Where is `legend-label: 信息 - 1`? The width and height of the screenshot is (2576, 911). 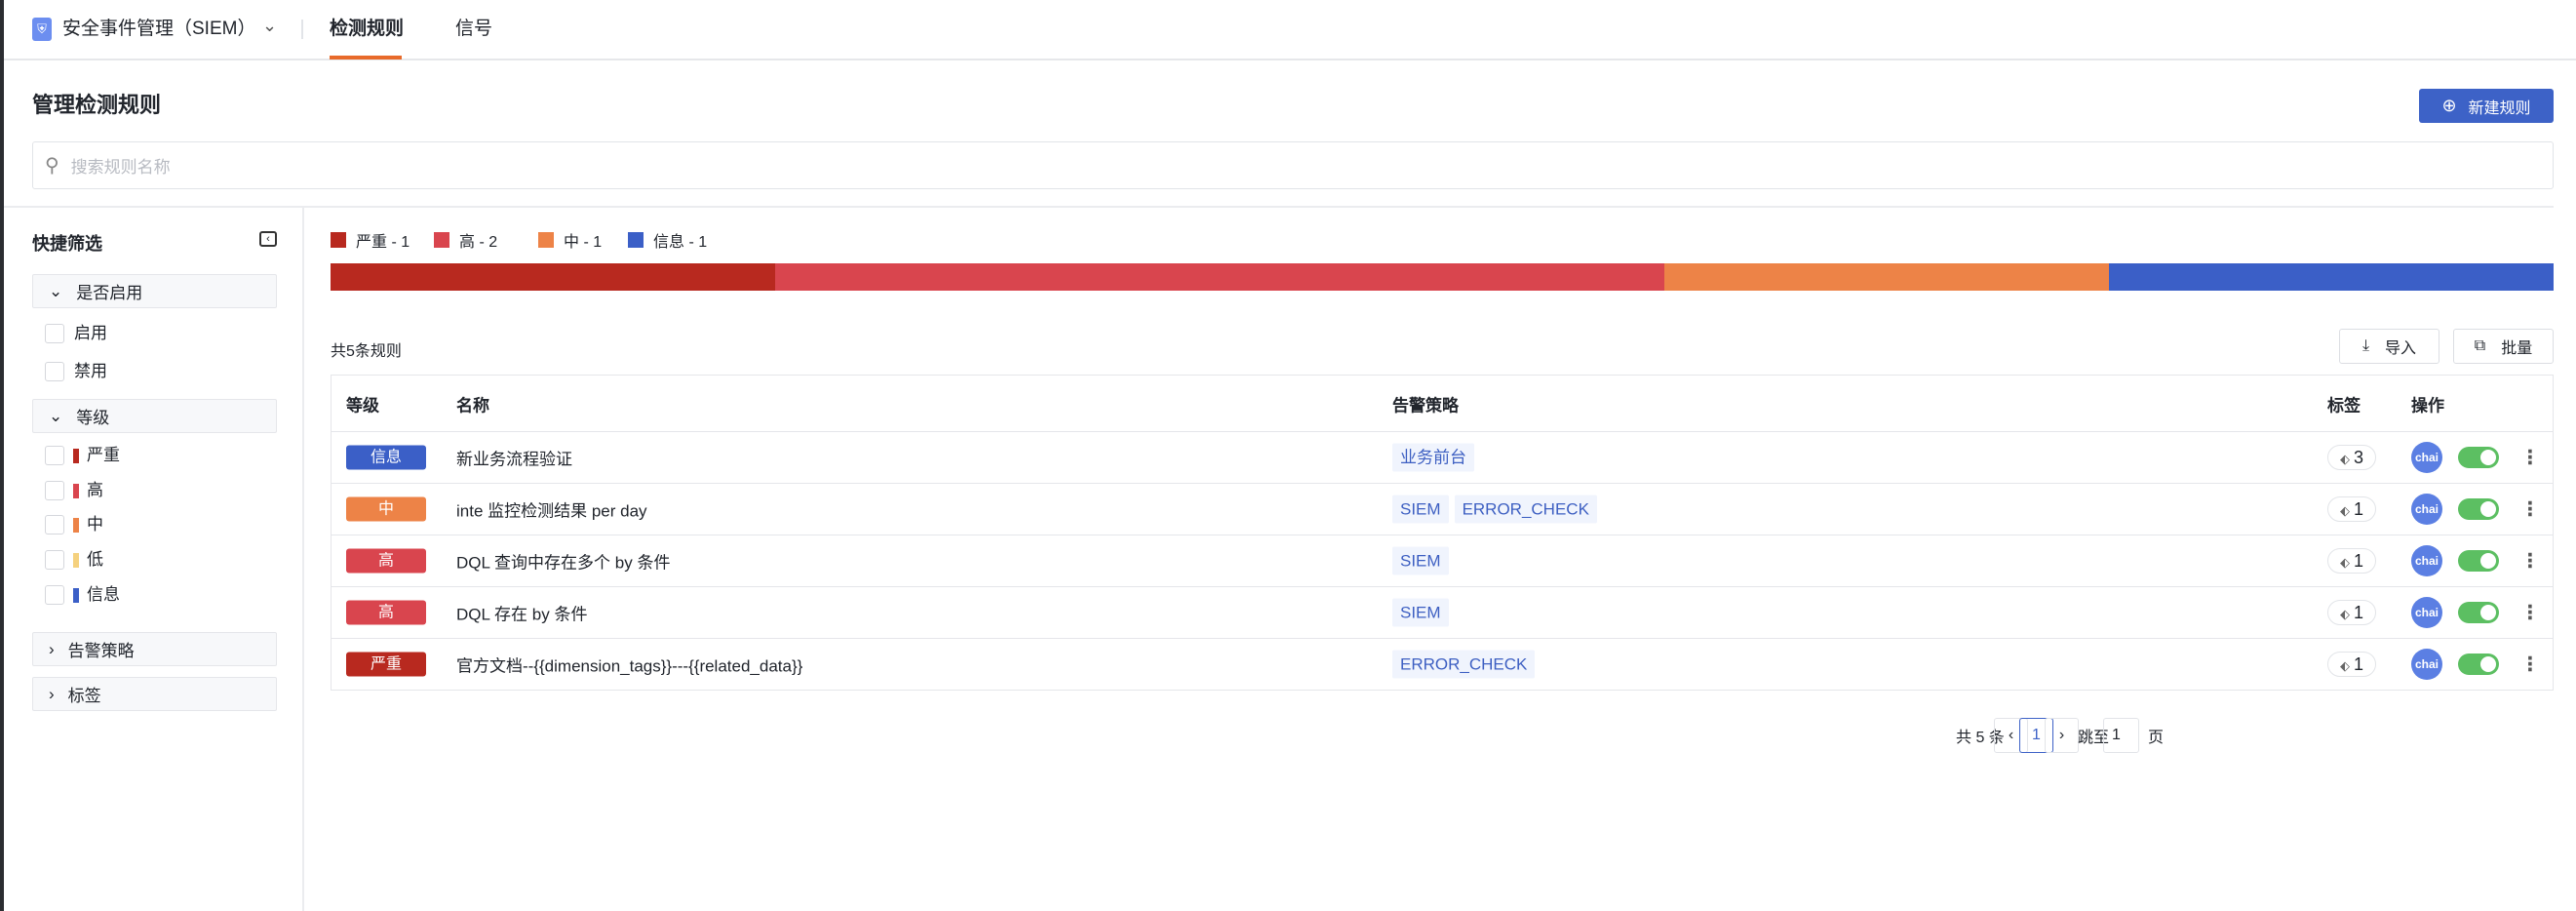 legend-label: 信息 - 1 is located at coordinates (680, 243).